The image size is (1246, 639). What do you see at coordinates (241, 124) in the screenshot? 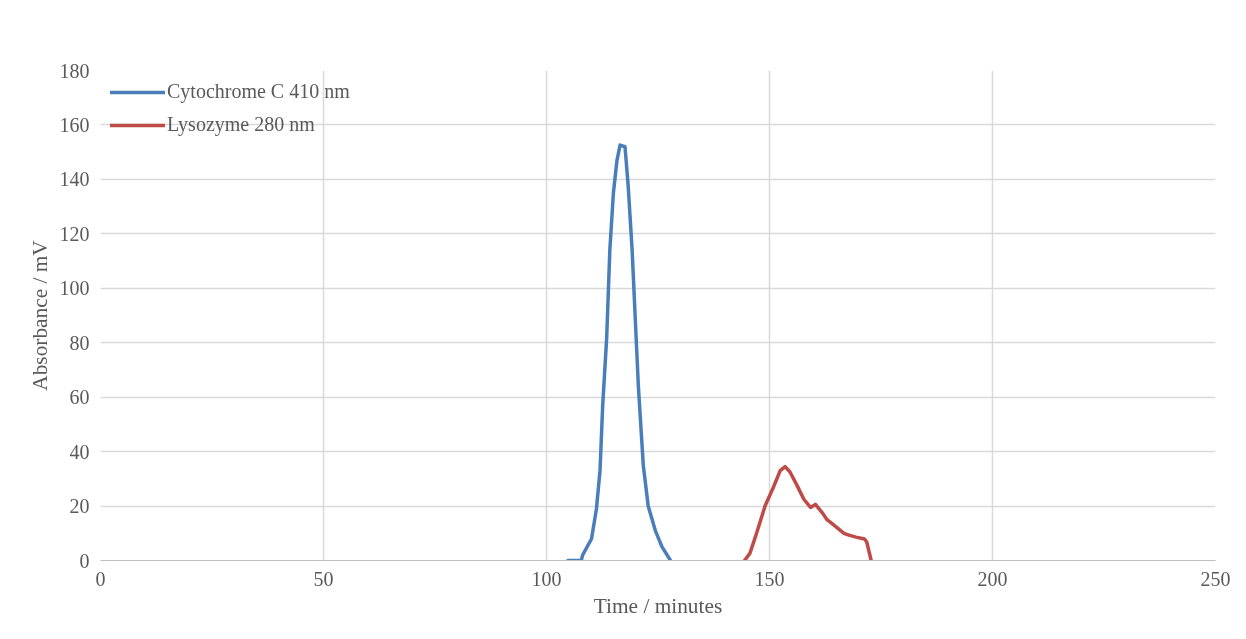
I see `legend-label: Lysozyme 280 nm` at bounding box center [241, 124].